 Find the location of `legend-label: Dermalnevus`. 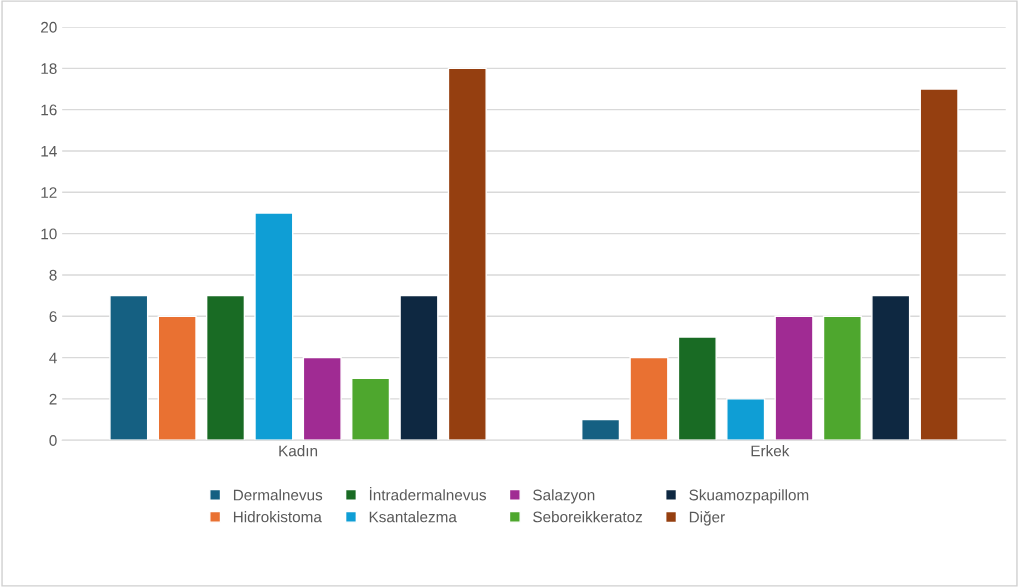

legend-label: Dermalnevus is located at coordinates (278, 495).